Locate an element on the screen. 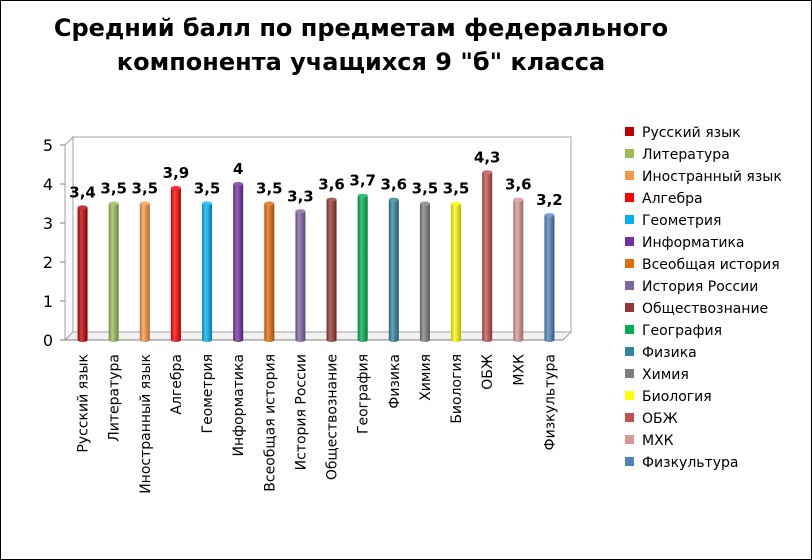 Image resolution: width=812 pixels, height=560 pixels. x-tick-label: Геометрия is located at coordinates (208, 393).